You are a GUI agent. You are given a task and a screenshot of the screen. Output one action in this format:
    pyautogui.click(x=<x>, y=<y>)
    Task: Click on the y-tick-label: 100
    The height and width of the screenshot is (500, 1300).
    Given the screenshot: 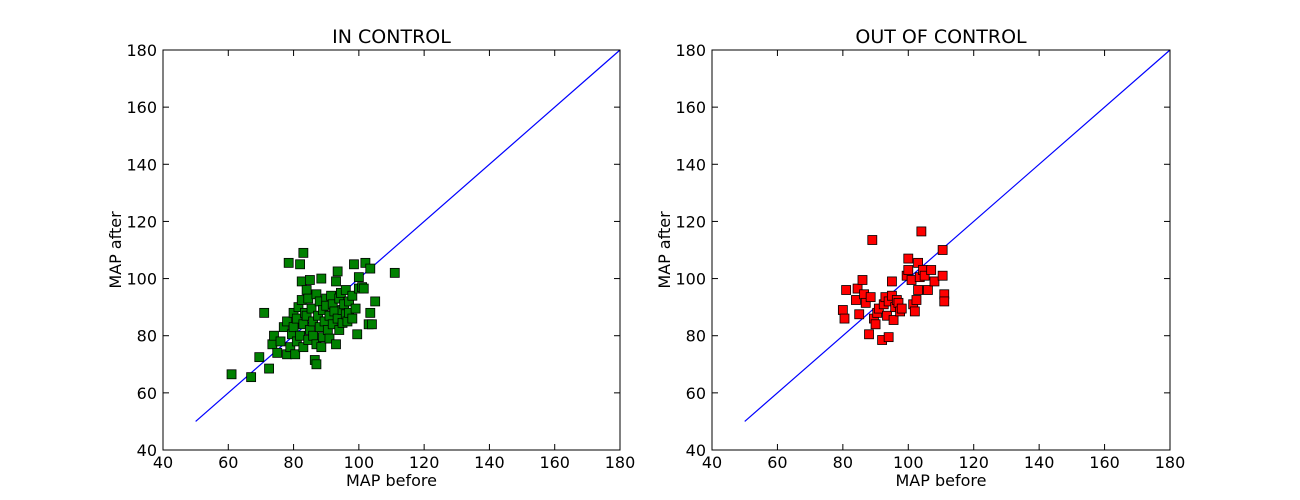 What is the action you would take?
    pyautogui.click(x=690, y=279)
    